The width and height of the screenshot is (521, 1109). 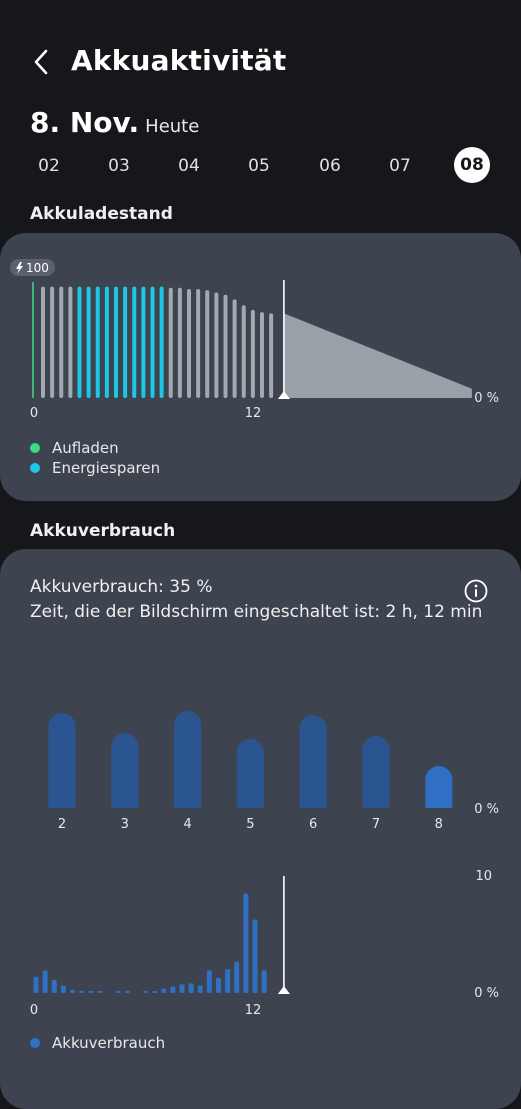 I want to click on legend-item: Akkuverbrauch, so click(x=97, y=1043).